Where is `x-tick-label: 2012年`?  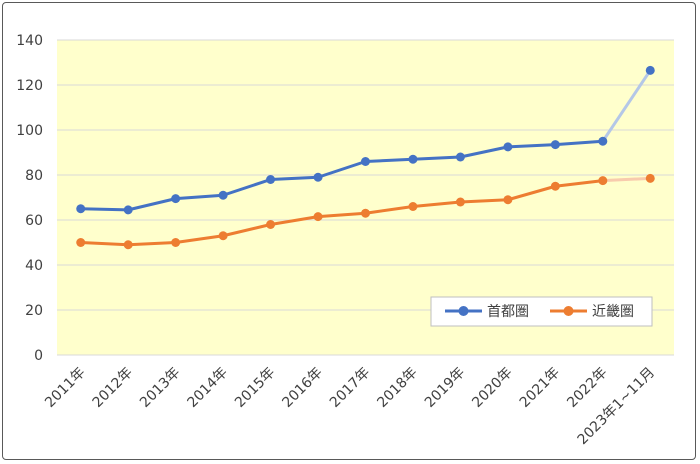
x-tick-label: 2012年 is located at coordinates (113, 388).